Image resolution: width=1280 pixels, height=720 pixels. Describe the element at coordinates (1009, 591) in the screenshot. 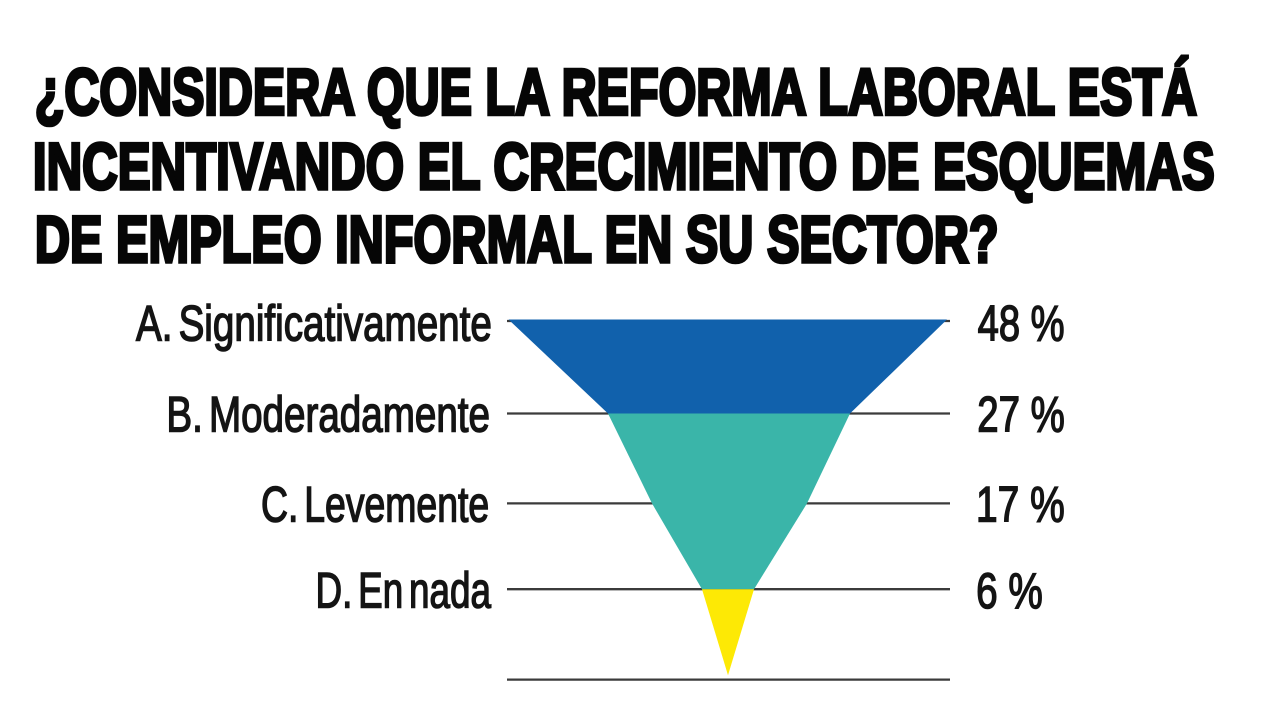

I see `svg-text: 6 %` at that location.